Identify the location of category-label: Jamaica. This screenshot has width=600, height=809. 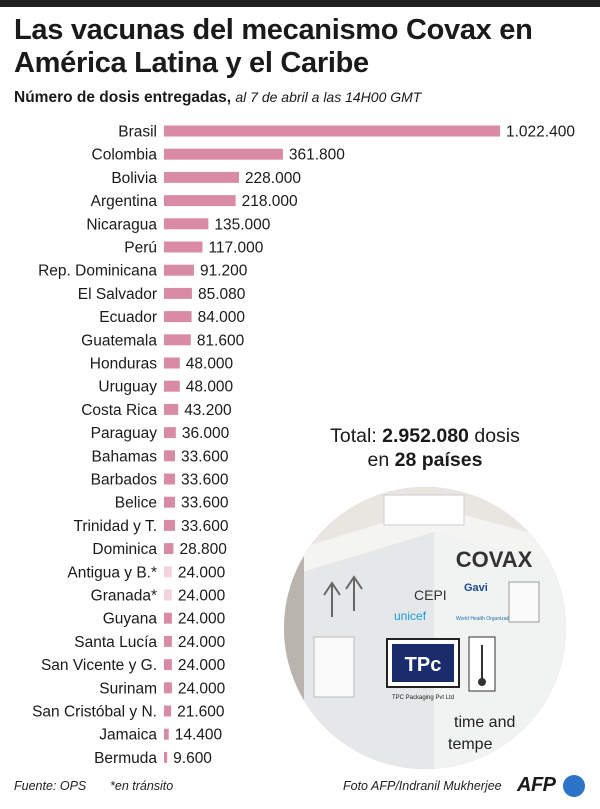
(128, 735).